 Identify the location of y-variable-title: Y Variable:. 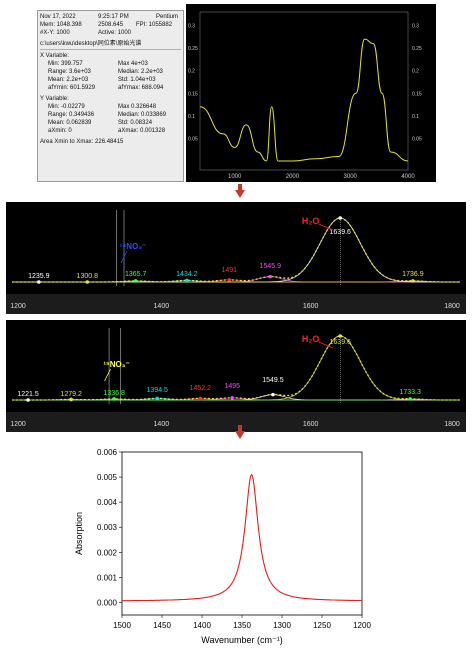
(54, 99).